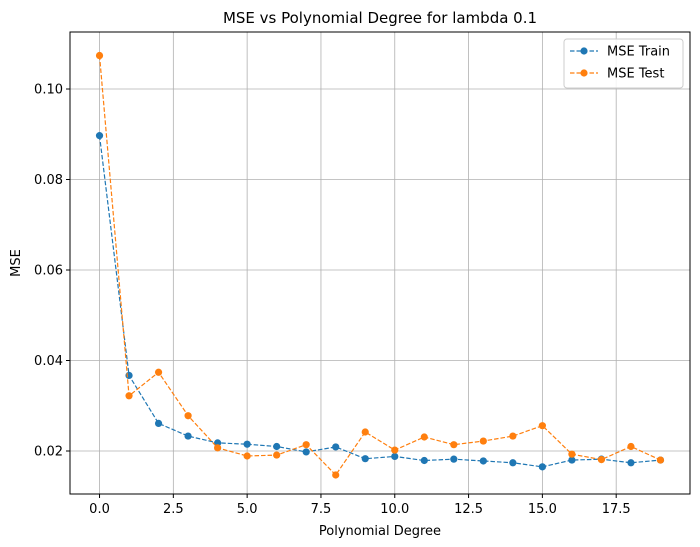  Describe the element at coordinates (321, 509) in the screenshot. I see `x-tick-label: 7.5` at that location.